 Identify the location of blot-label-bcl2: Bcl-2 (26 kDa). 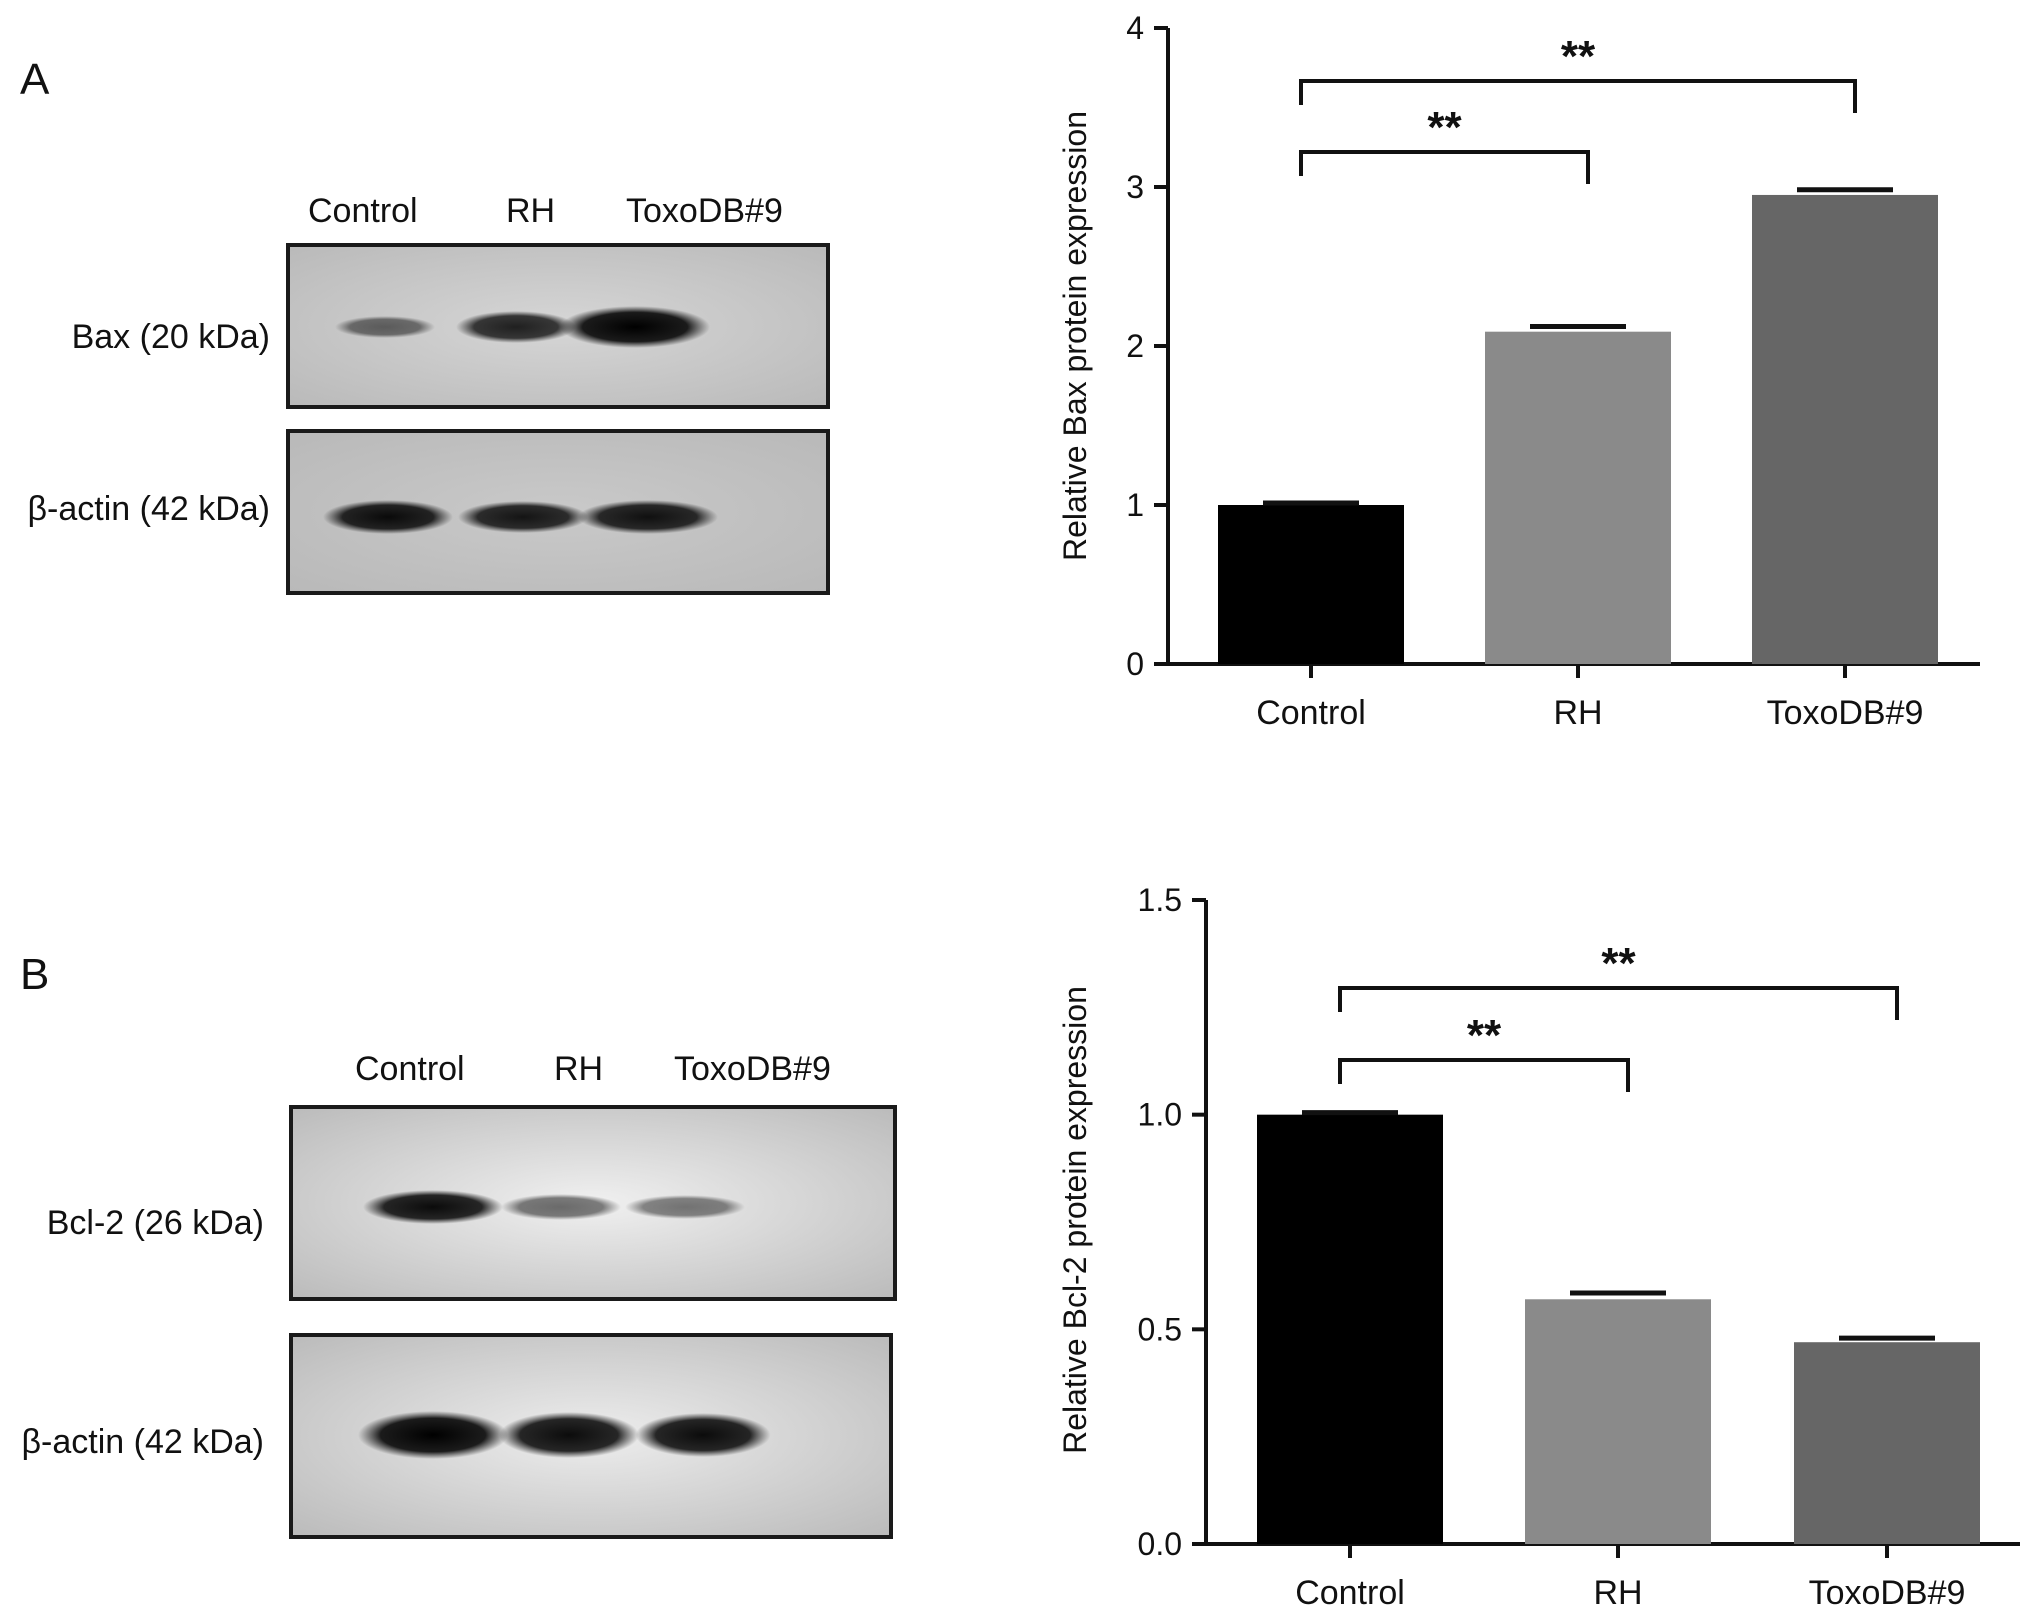
(155, 1223).